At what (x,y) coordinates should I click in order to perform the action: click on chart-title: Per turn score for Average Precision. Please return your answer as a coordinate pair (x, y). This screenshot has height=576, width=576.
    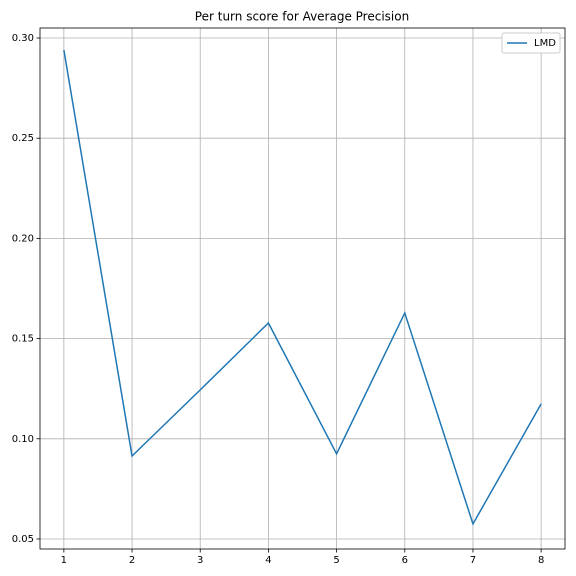
    Looking at the image, I should click on (302, 17).